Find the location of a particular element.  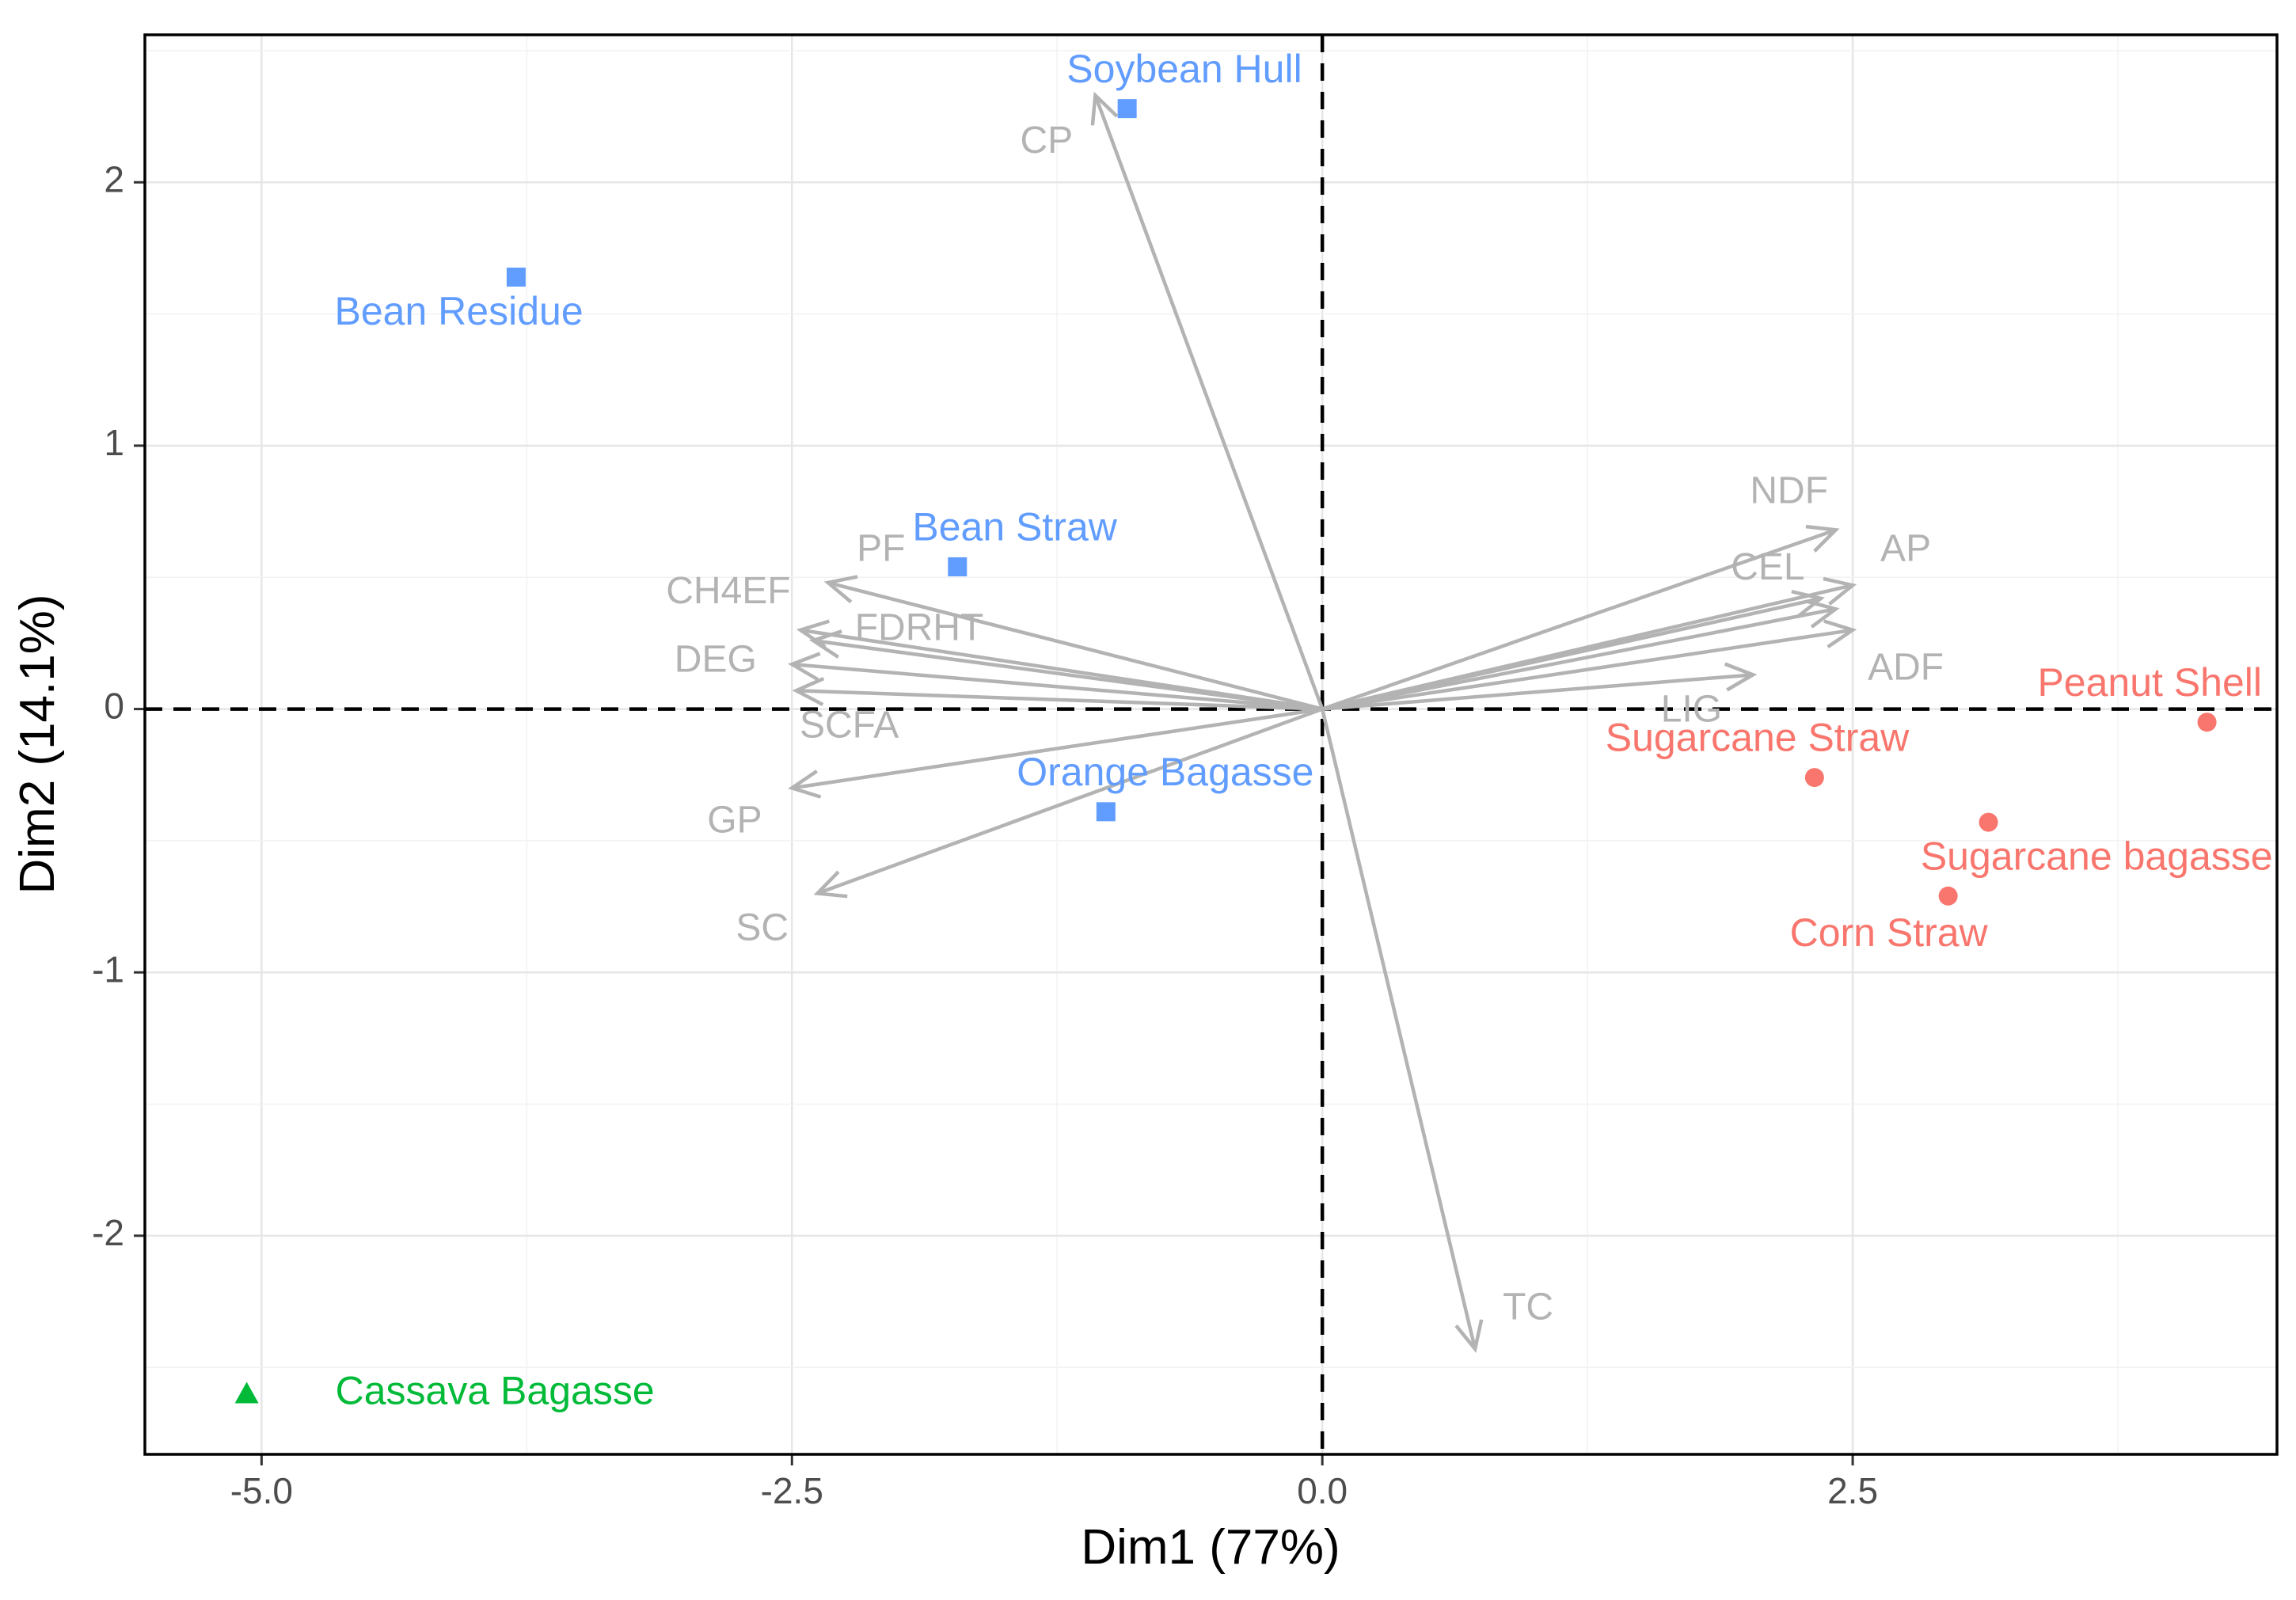

vector-arrowhead-lig is located at coordinates (1741, 677).